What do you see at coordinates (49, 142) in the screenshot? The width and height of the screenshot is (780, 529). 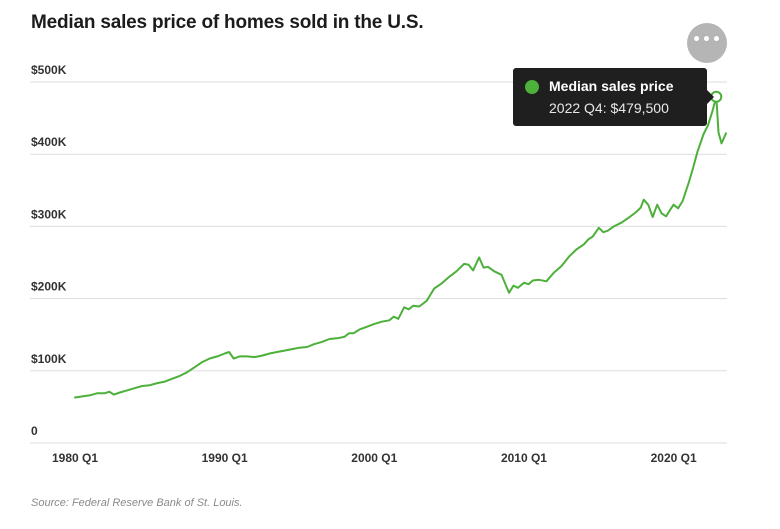 I see `y-tick-label: $400K` at bounding box center [49, 142].